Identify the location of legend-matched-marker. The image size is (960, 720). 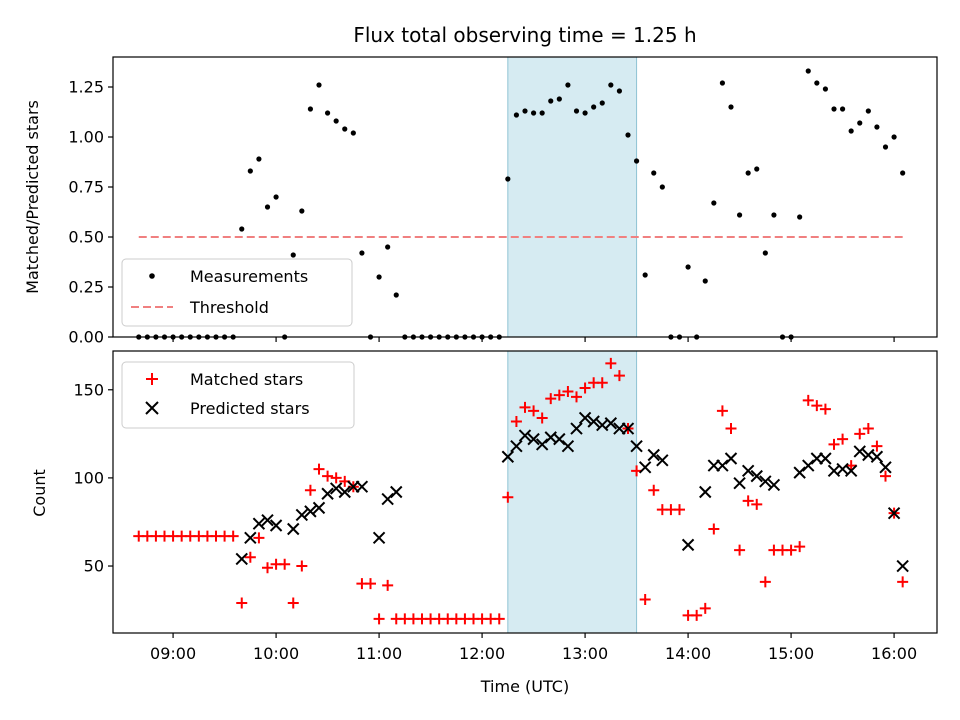
(152, 379).